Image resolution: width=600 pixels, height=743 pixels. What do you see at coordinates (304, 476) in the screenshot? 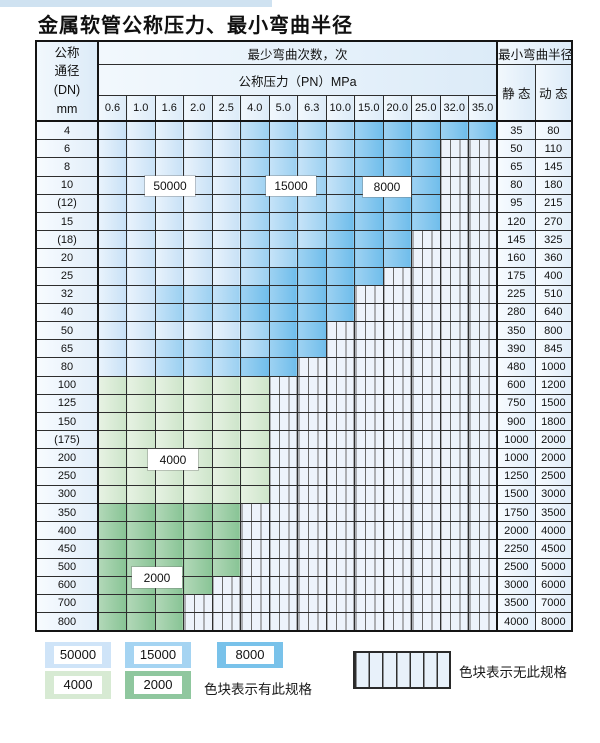
I see `table-row: 250 1250 2500` at bounding box center [304, 476].